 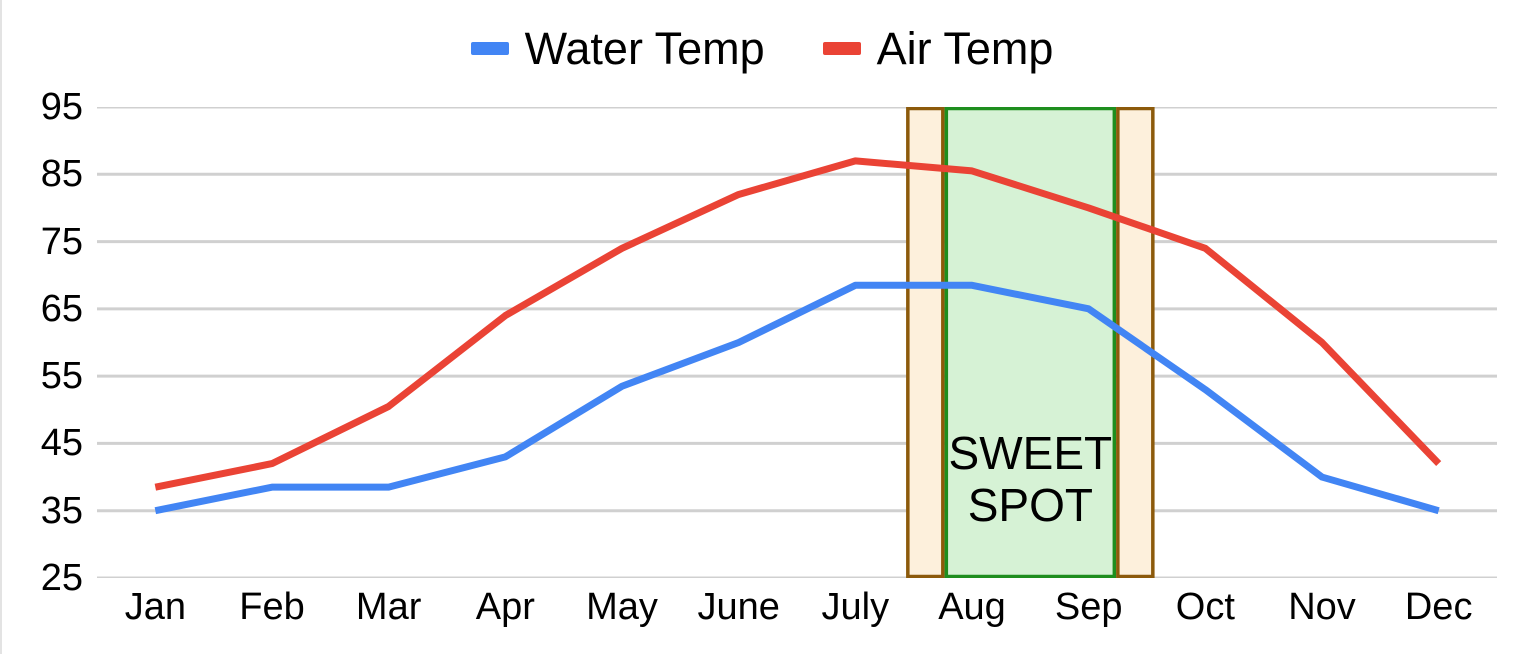 I want to click on legend-label-air-temp: Air Temp, so click(x=965, y=48).